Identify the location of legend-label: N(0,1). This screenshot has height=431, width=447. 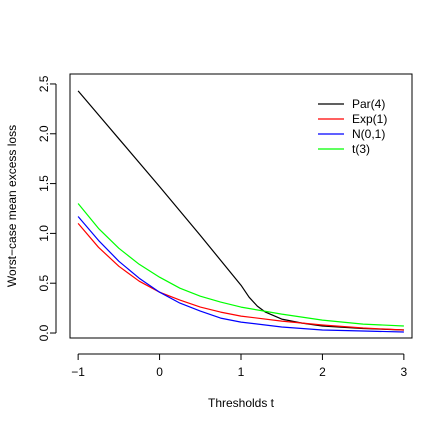
(368, 134).